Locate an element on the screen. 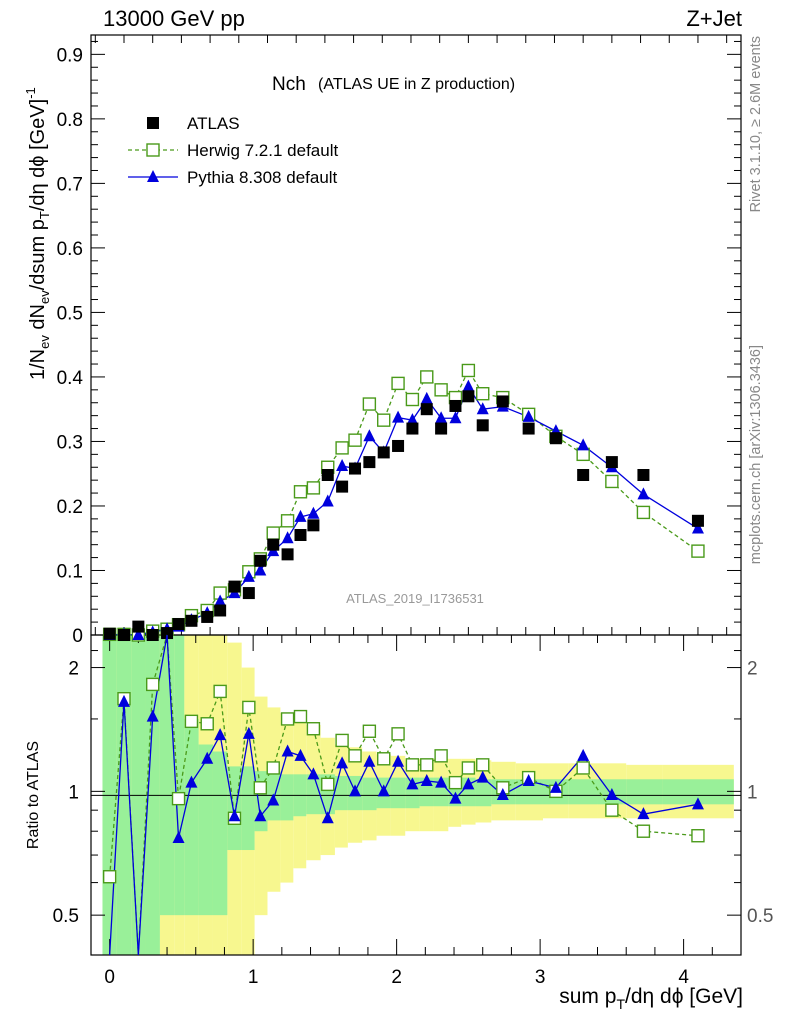 Image resolution: width=786 pixels, height=1024 pixels. y-tick-label: 0.8 is located at coordinates (70, 120).